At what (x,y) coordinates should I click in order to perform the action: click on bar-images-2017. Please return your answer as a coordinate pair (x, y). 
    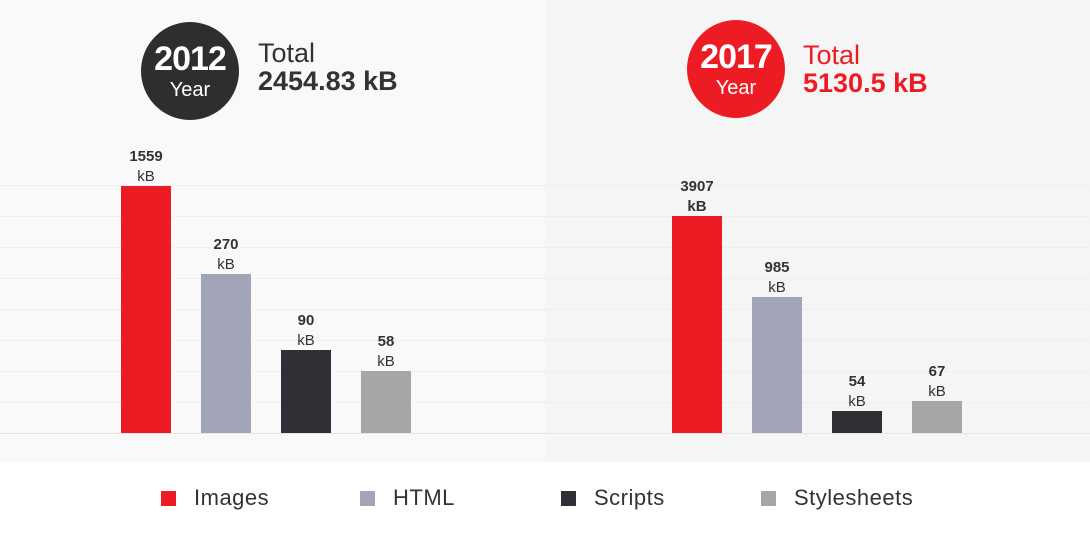
    Looking at the image, I should click on (697, 324).